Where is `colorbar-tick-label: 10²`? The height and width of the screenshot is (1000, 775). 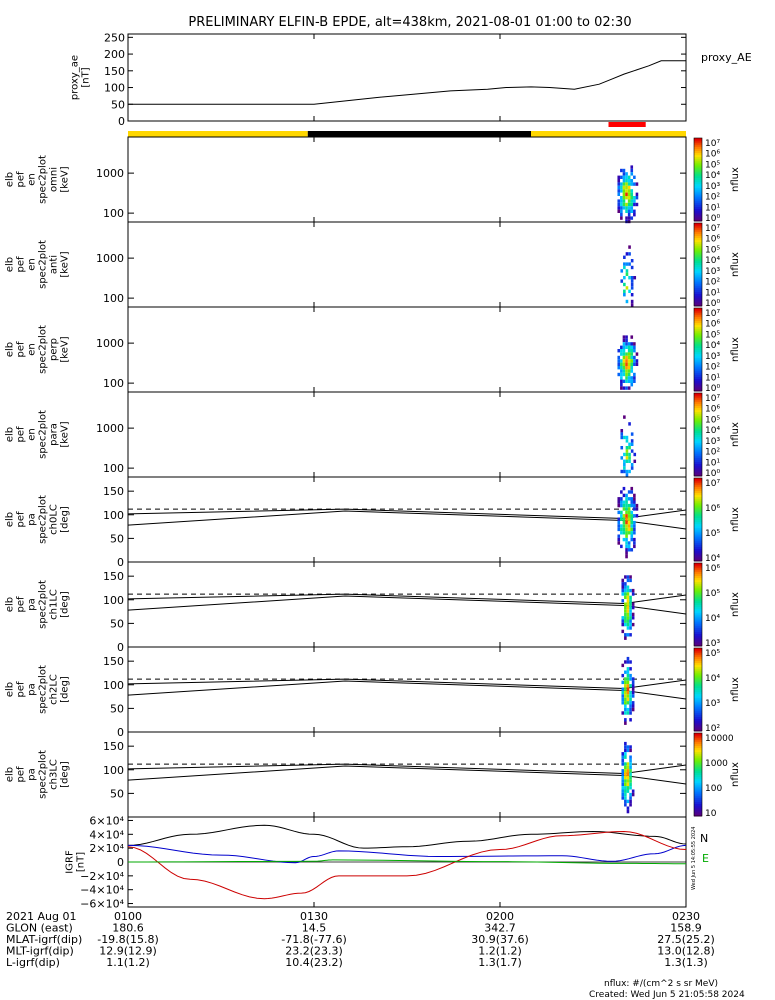
colorbar-tick-label: 10² is located at coordinates (712, 283).